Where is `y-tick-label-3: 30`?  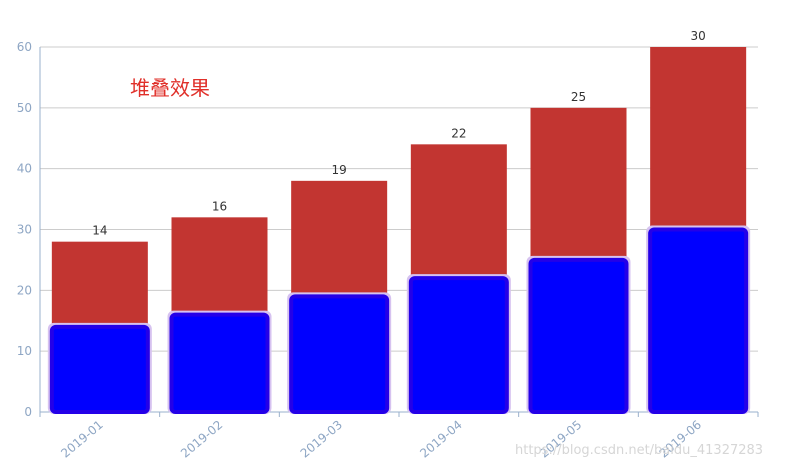 y-tick-label-3: 30 is located at coordinates (24, 230).